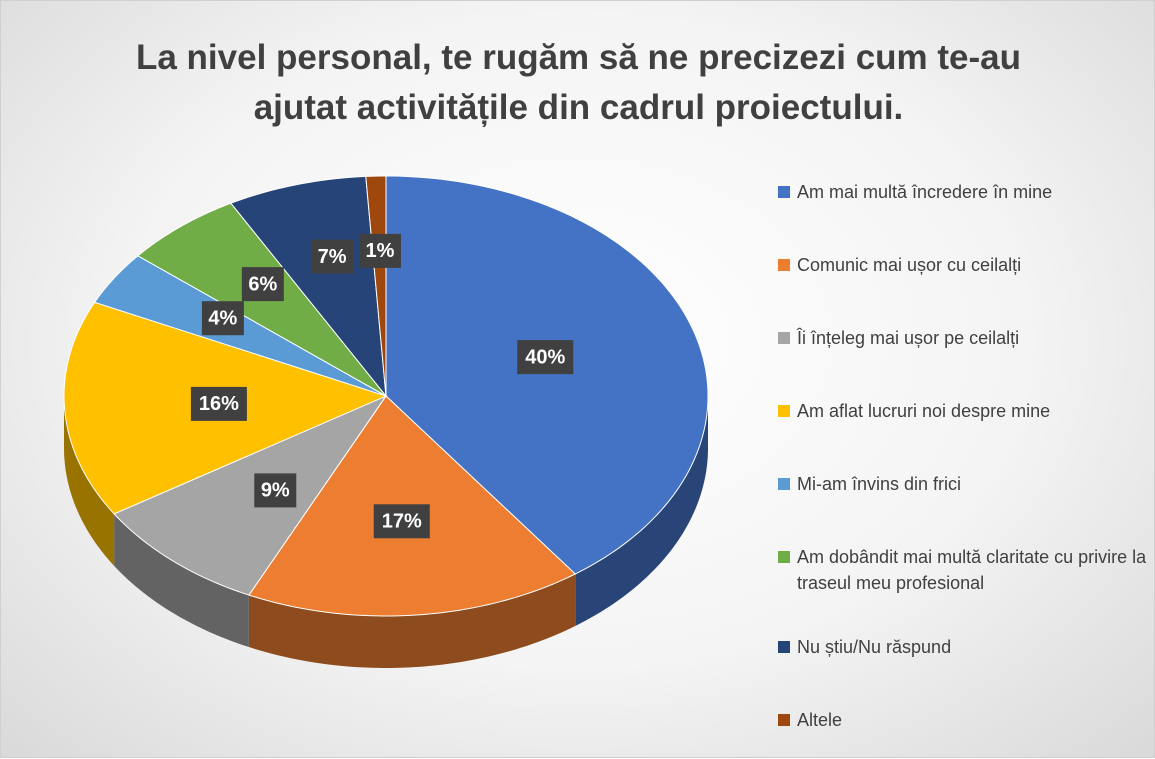  I want to click on data-label: 4%, so click(222, 318).